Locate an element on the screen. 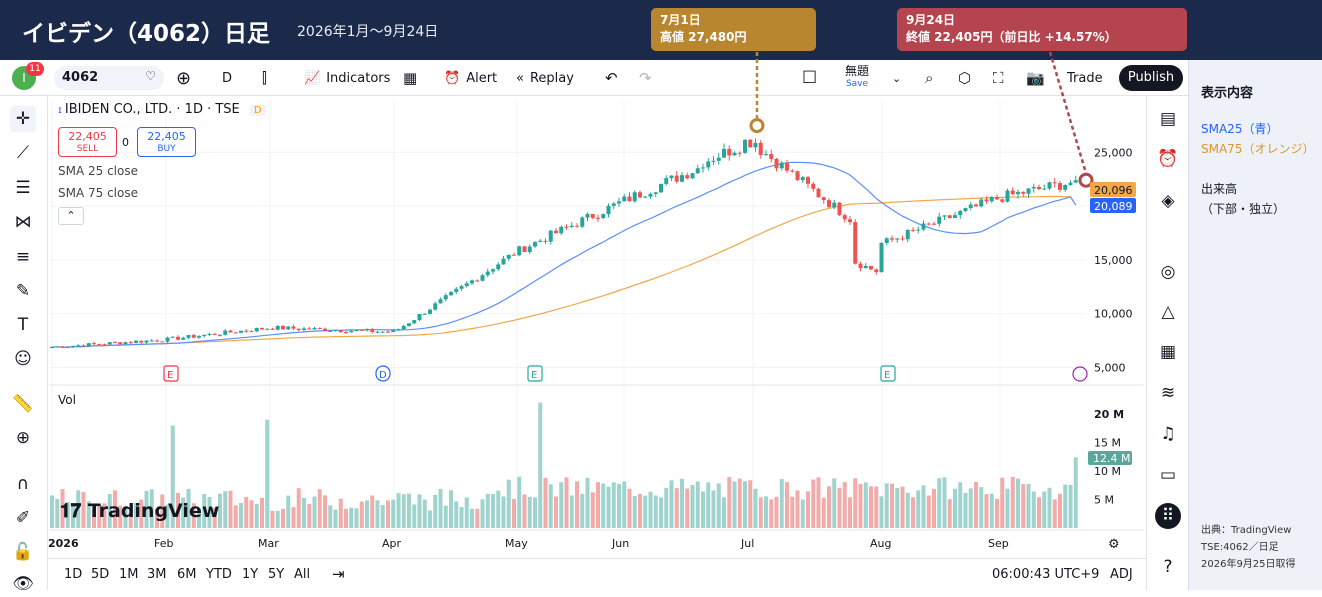  range-1y: 1Y is located at coordinates (250, 574).